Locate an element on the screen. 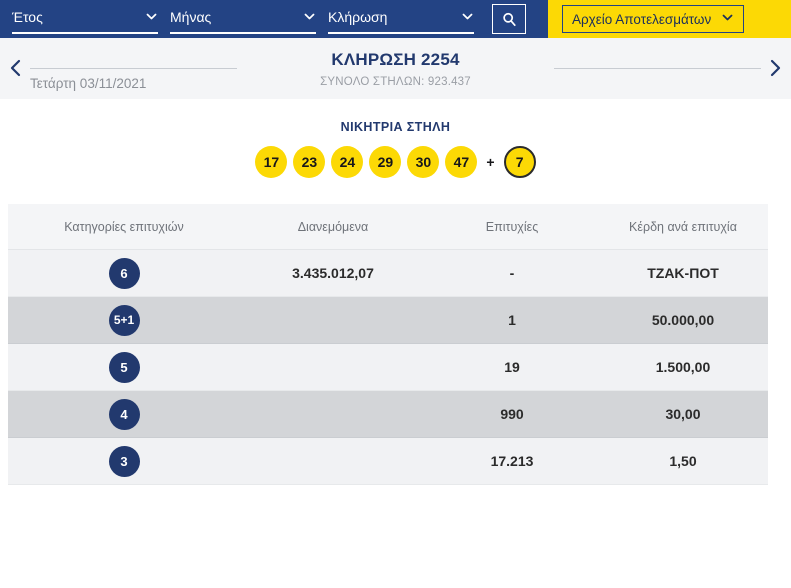 The image size is (791, 588). search-button is located at coordinates (509, 19).